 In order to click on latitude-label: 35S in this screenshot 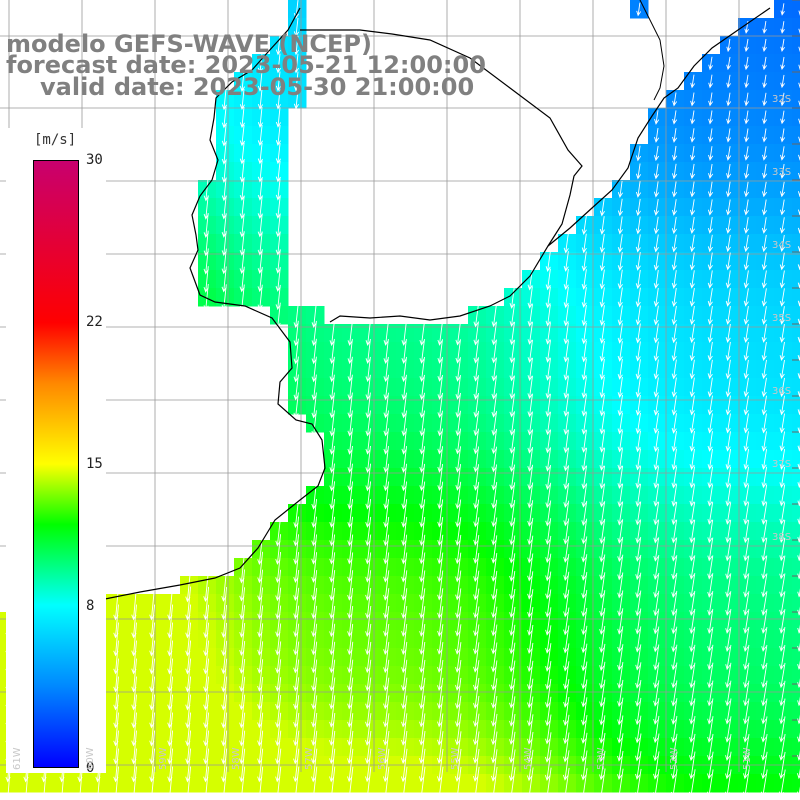, I will do `click(782, 318)`.